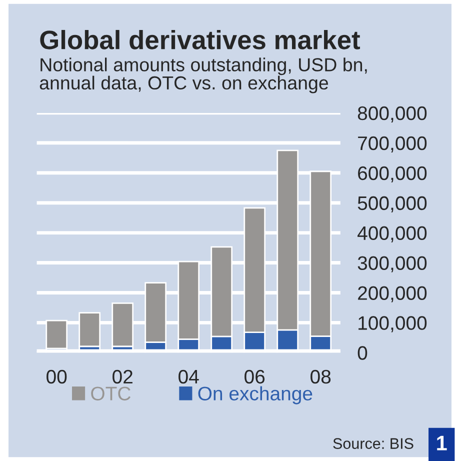  What do you see at coordinates (111, 393) in the screenshot?
I see `legend-label: OTC` at bounding box center [111, 393].